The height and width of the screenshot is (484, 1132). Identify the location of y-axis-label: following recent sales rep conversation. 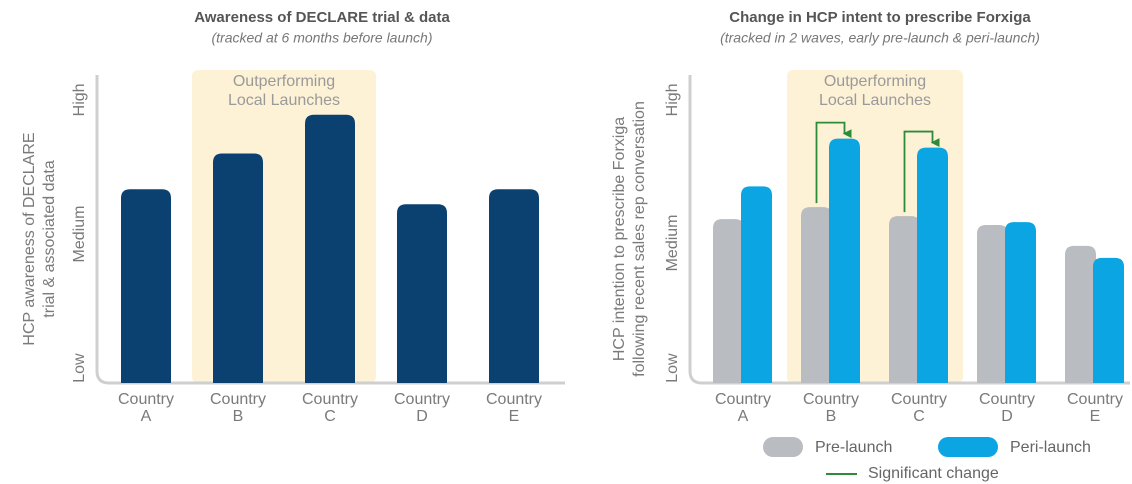
(639, 239).